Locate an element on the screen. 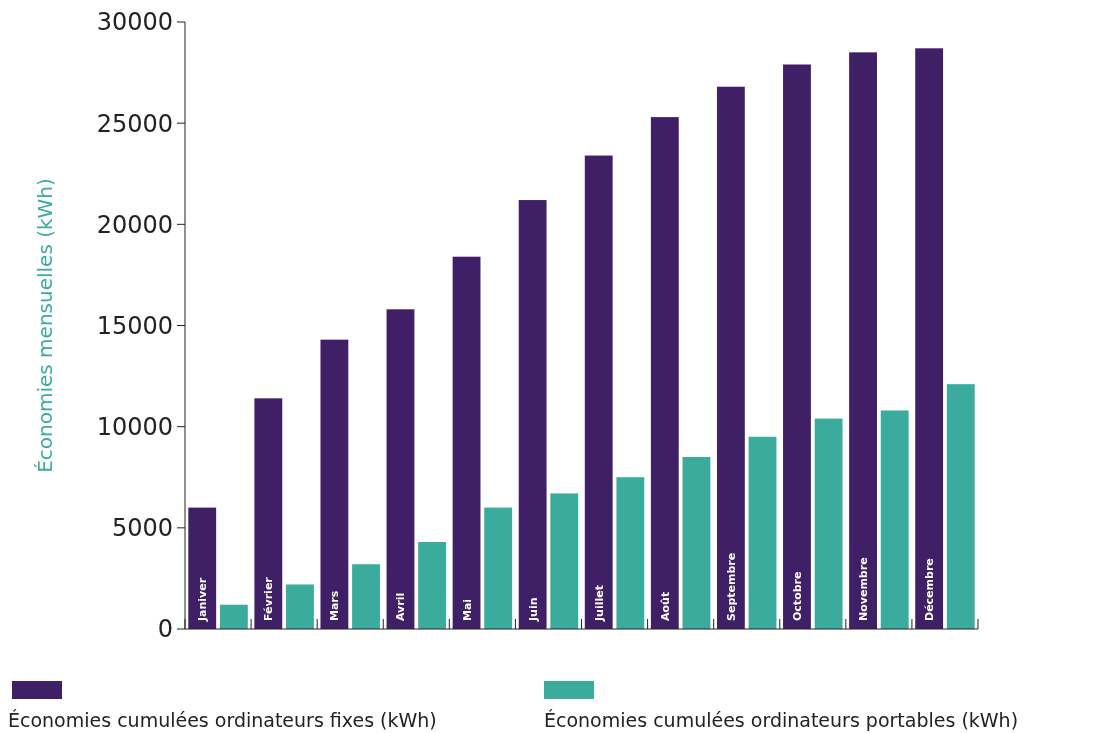  x-tick-label: Novembre is located at coordinates (864, 589).